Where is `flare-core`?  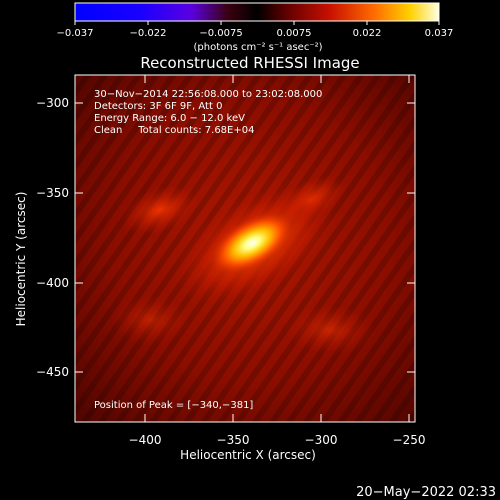 flare-core is located at coordinates (252, 243).